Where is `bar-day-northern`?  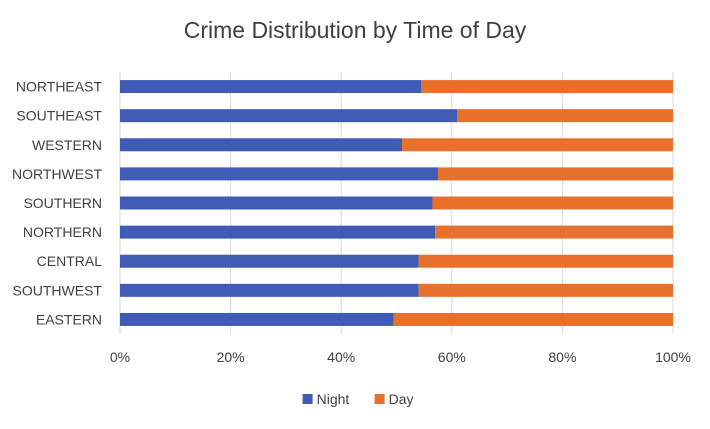
bar-day-northern is located at coordinates (554, 232).